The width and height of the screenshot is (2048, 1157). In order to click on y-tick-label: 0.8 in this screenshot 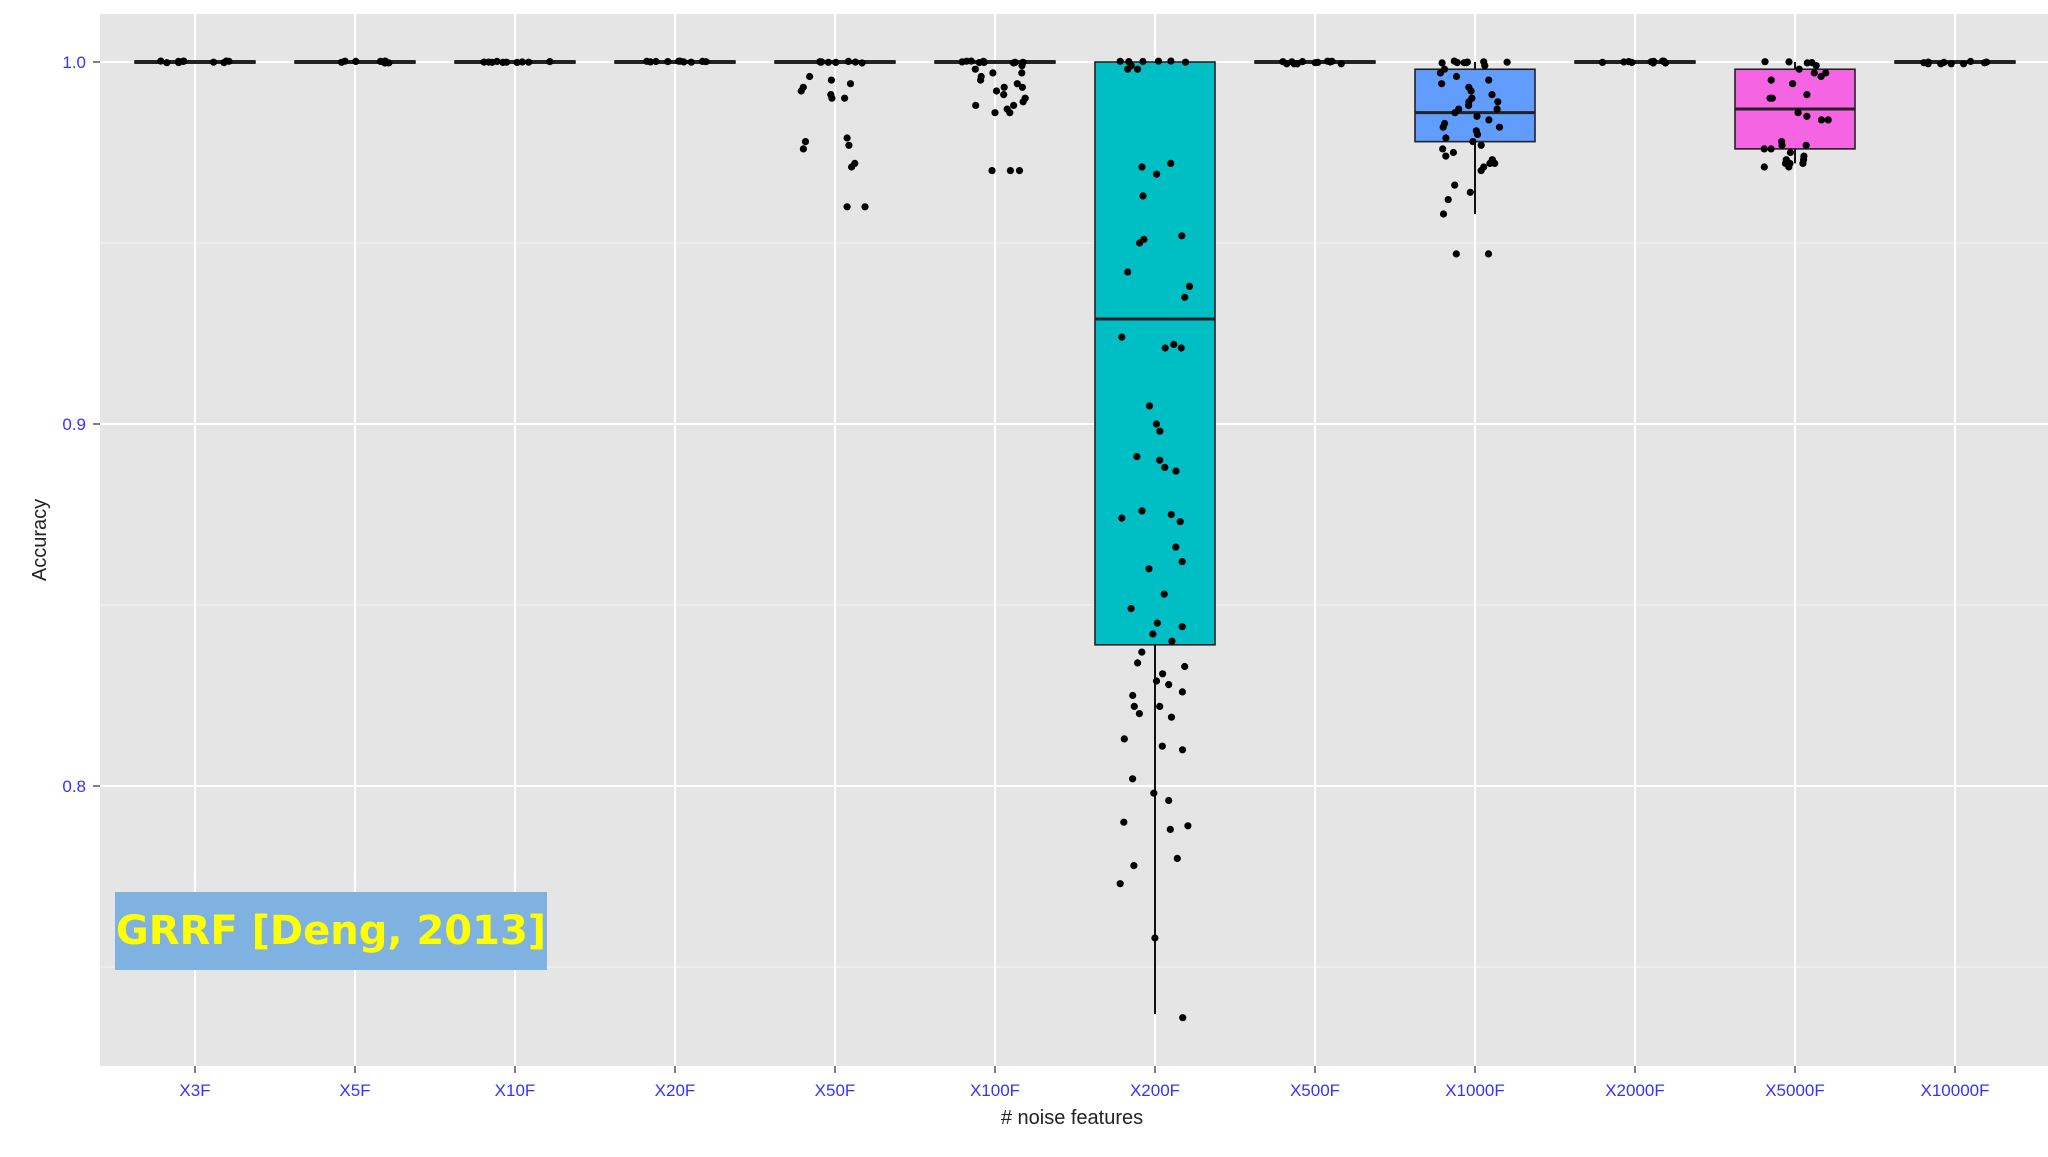, I will do `click(74, 786)`.